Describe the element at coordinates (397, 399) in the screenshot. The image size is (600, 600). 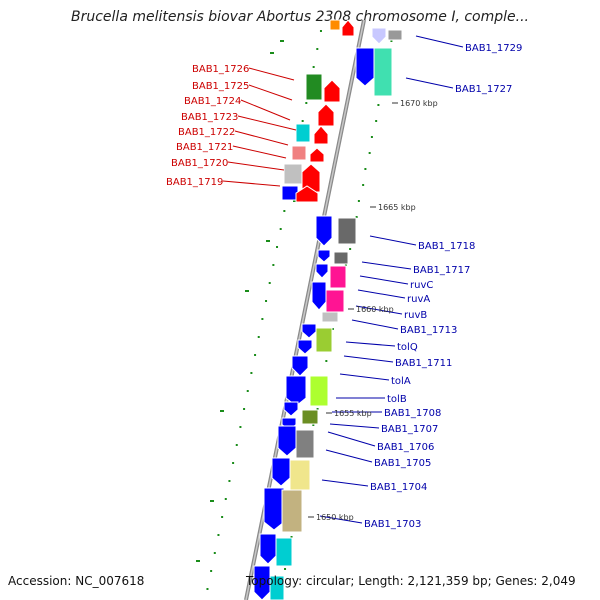
I see `gene-label-forward: tolB` at that location.